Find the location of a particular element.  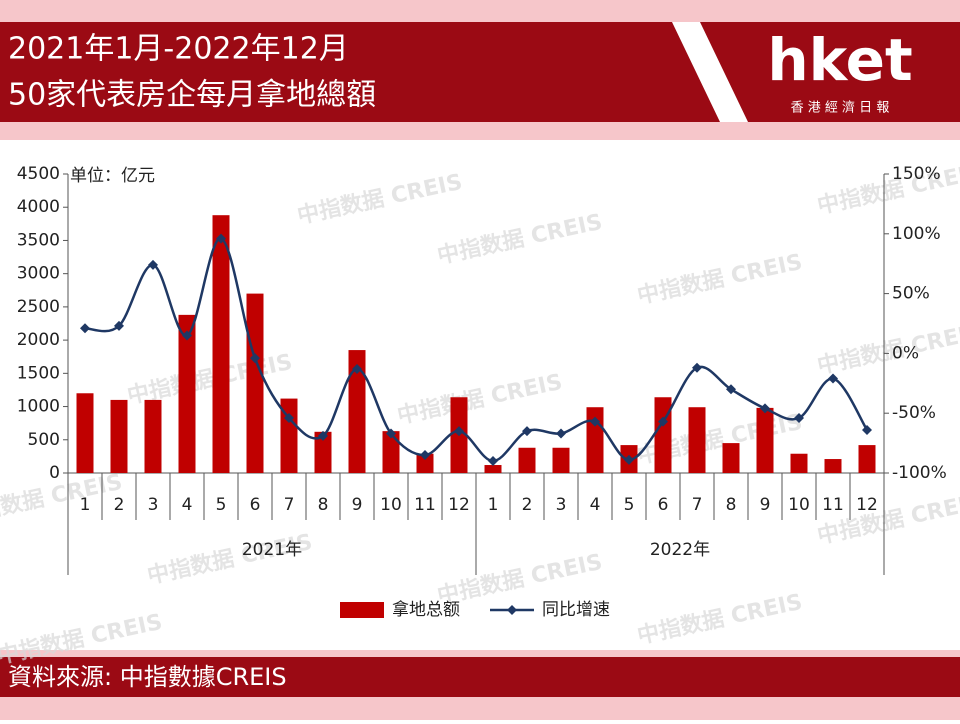

logo-tagline: 香 港 經 濟 日 報 is located at coordinates (840, 108).